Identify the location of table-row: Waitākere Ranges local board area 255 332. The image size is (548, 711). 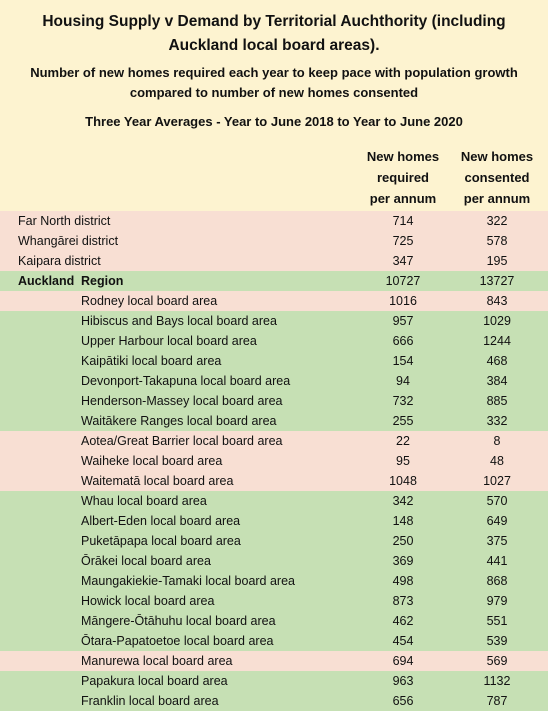
(274, 421).